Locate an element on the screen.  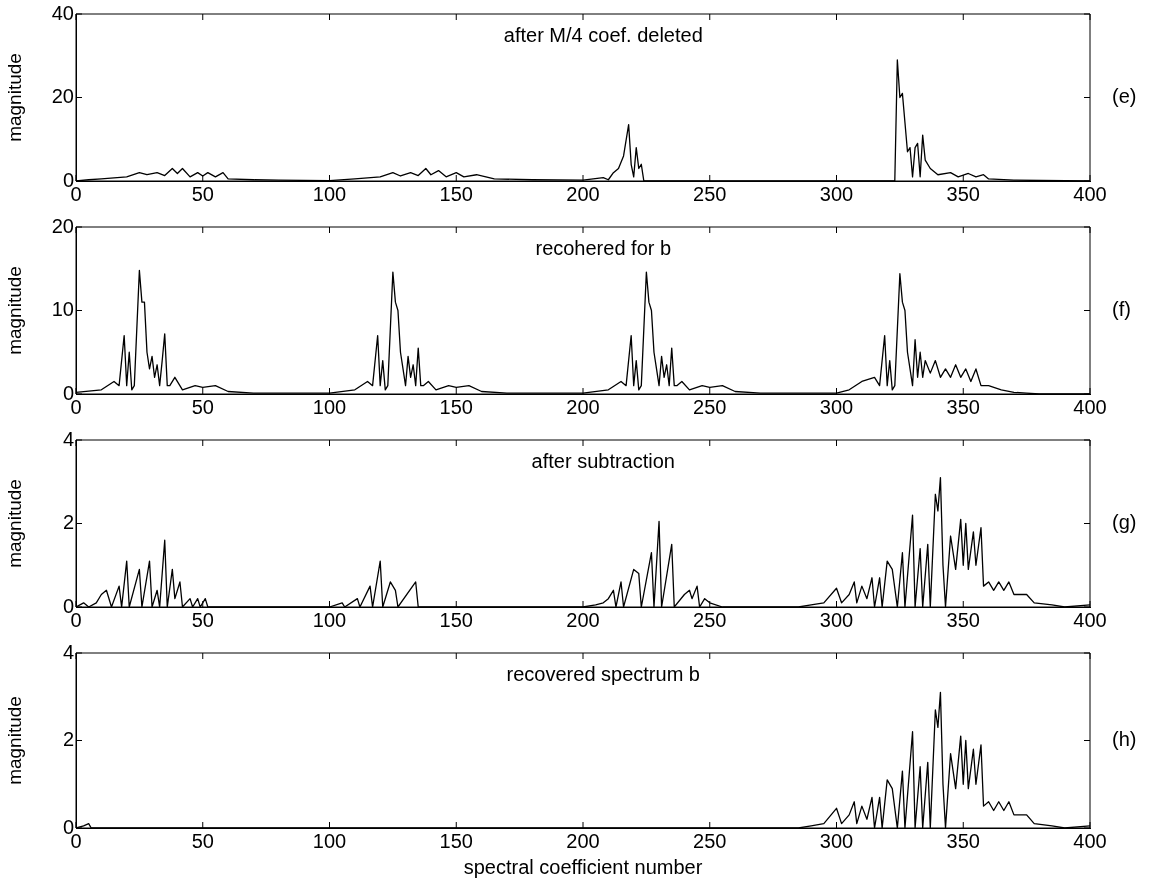
text: (e) is located at coordinates (1124, 96).